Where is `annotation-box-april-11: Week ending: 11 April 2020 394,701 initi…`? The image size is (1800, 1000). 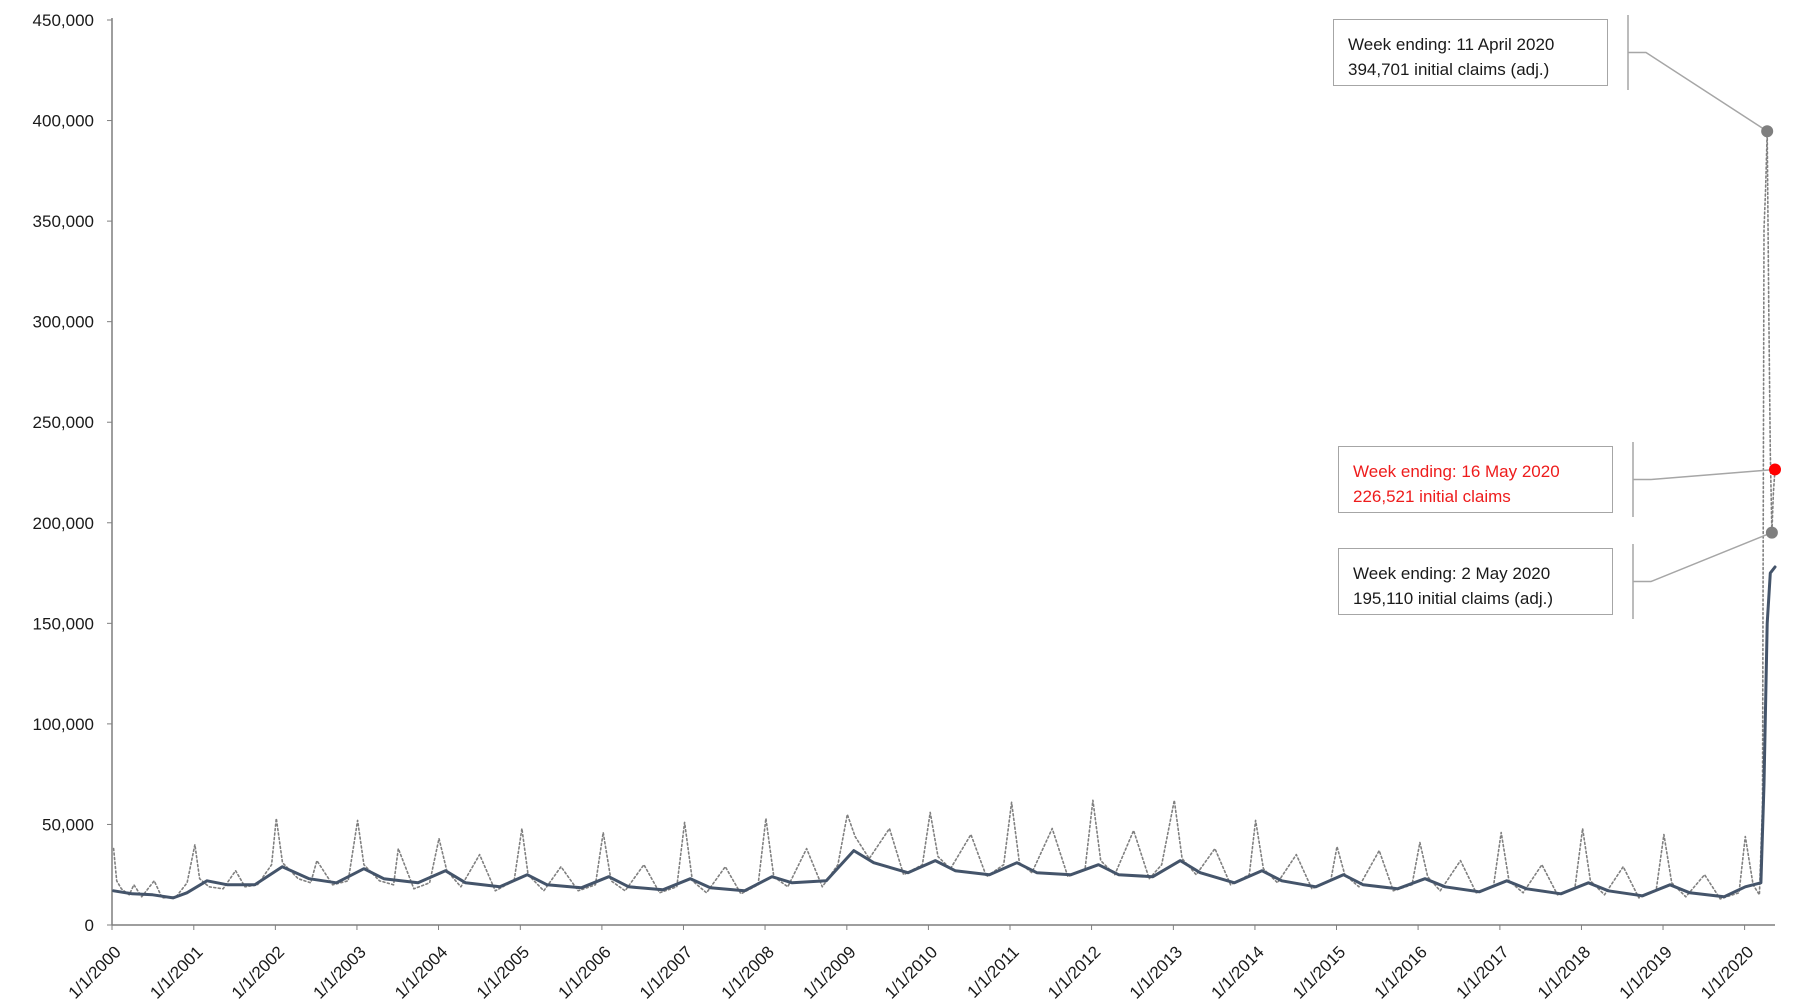 annotation-box-april-11: Week ending: 11 April 2020 394,701 initi… is located at coordinates (1470, 52).